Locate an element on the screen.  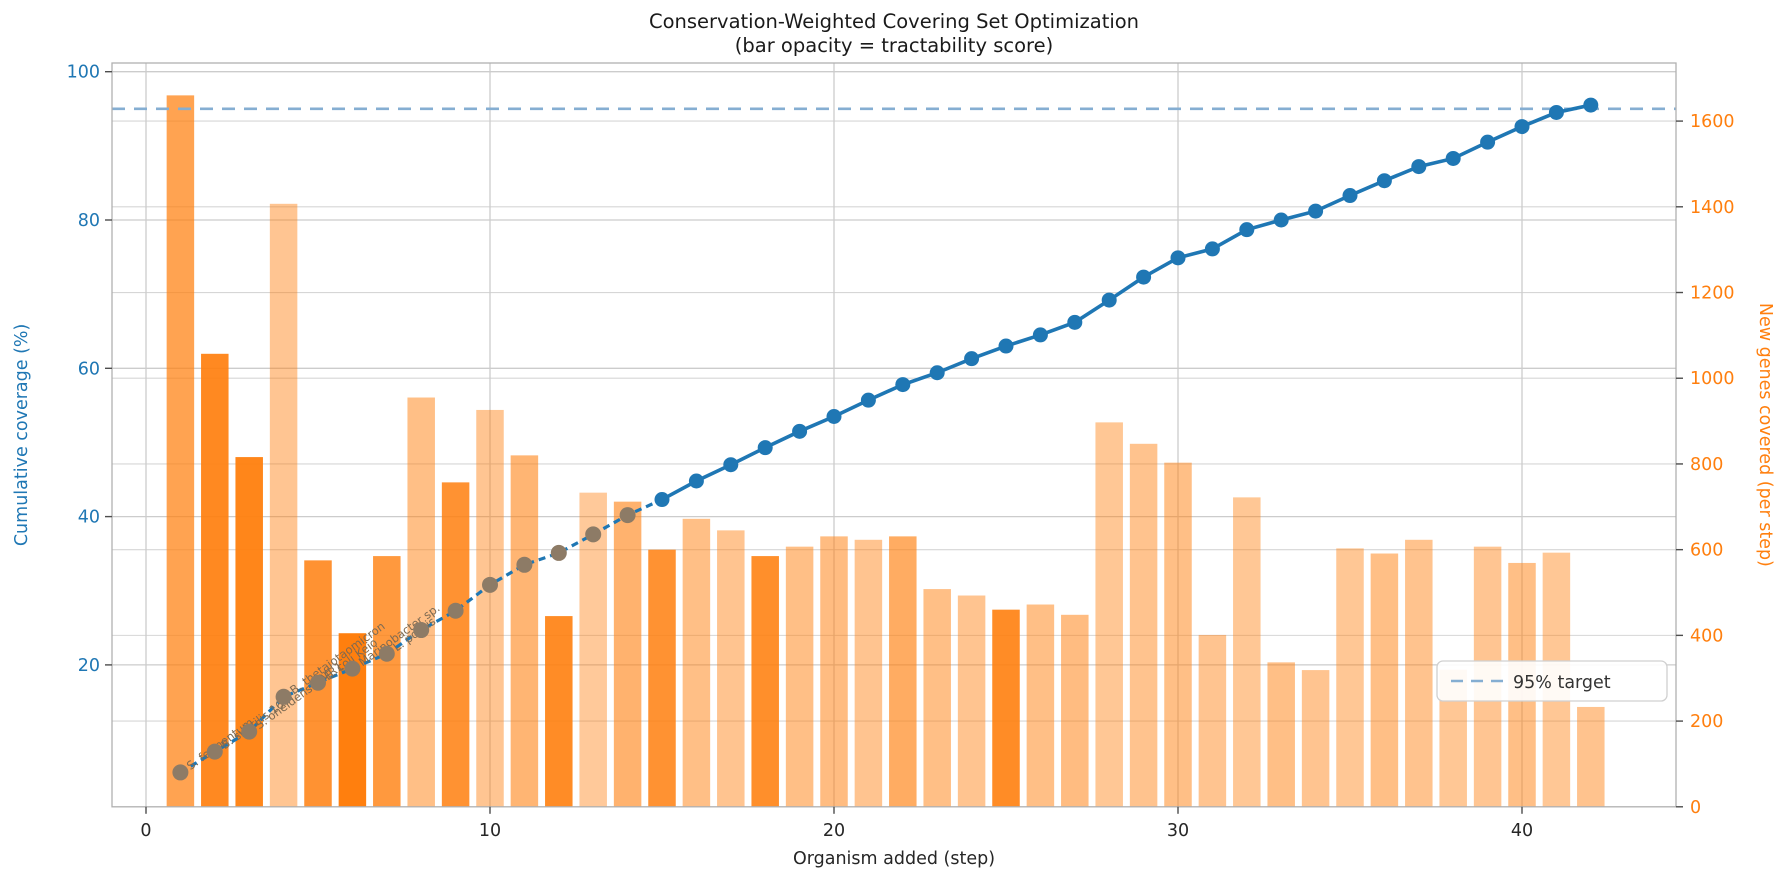
y-right-tick-label-1000: 1000 is located at coordinates (1712, 379).